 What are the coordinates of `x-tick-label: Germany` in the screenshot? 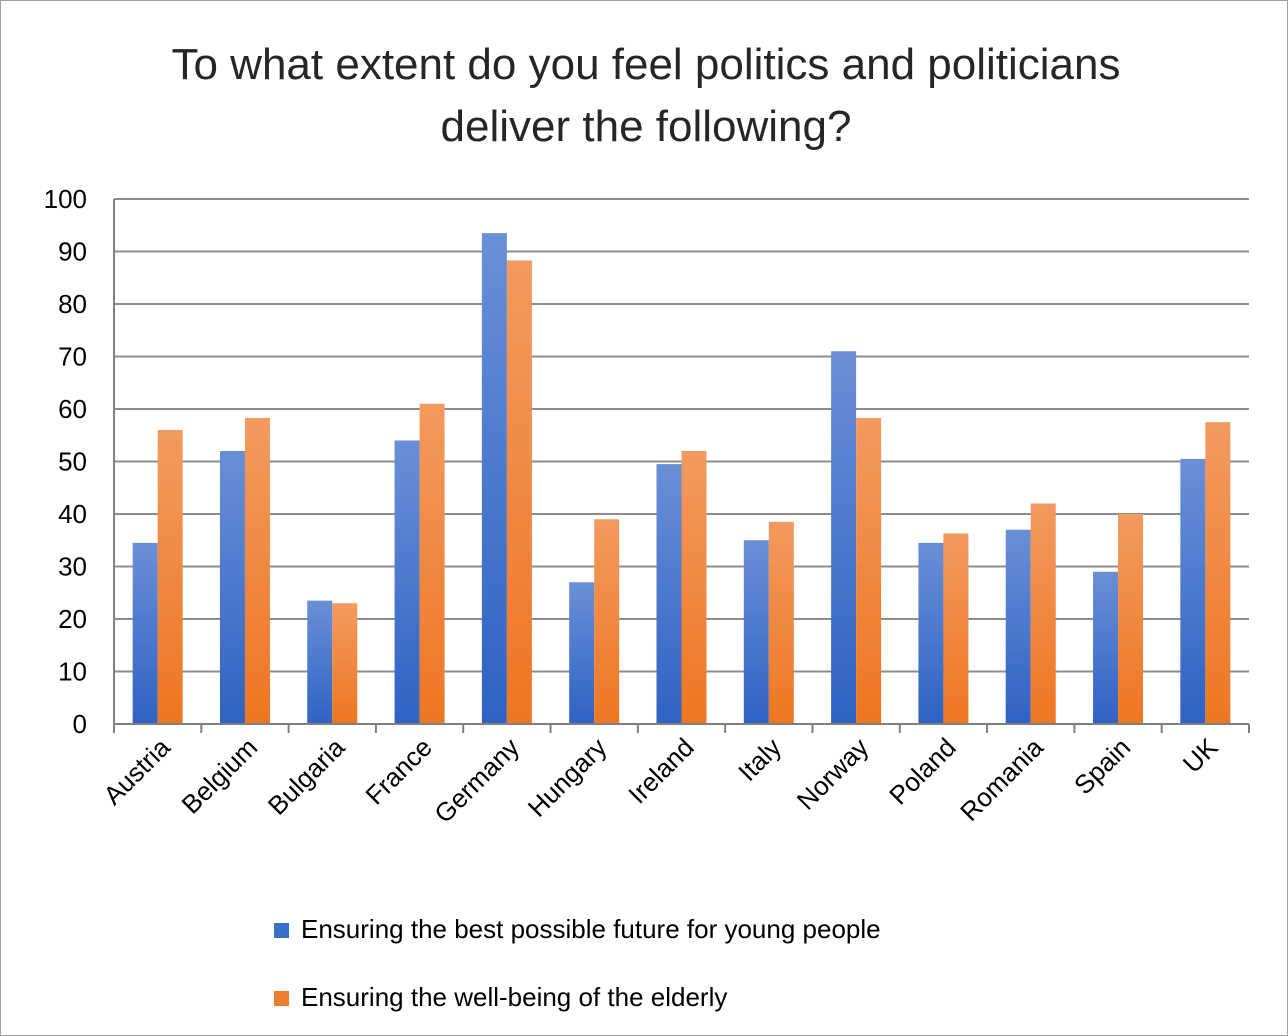 It's located at (476, 780).